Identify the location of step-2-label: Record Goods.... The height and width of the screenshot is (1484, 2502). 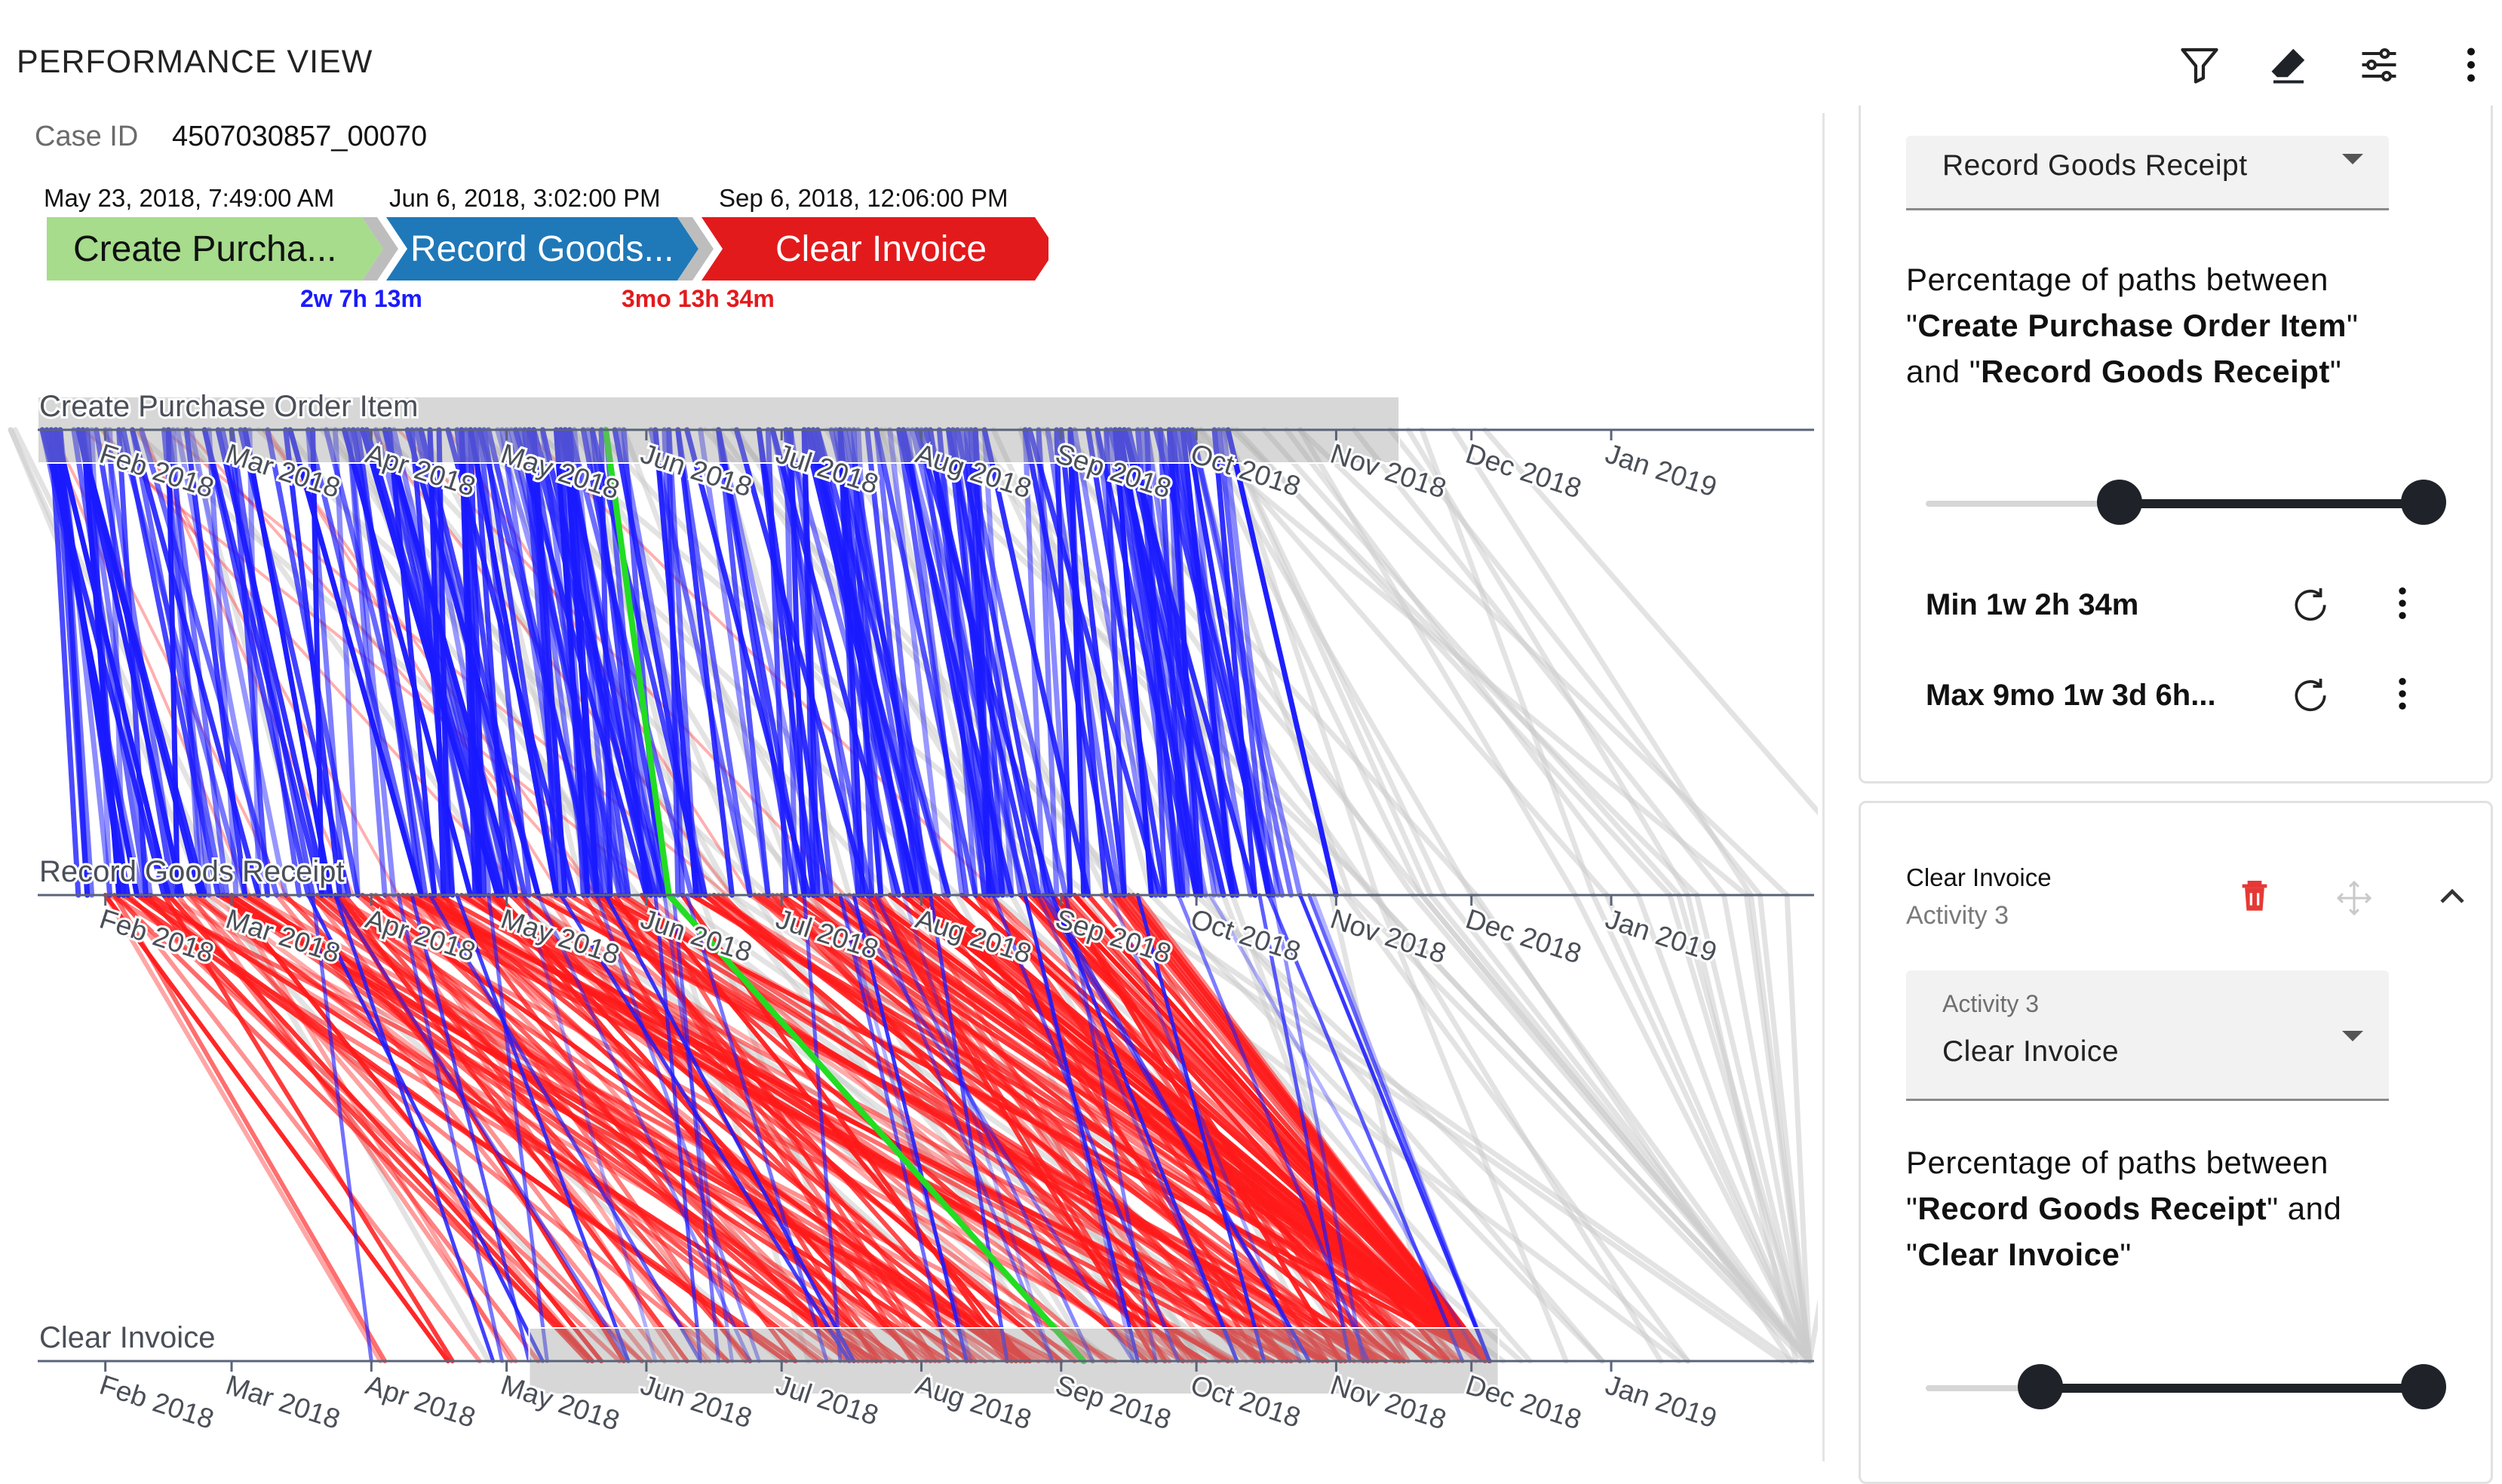
(542, 249).